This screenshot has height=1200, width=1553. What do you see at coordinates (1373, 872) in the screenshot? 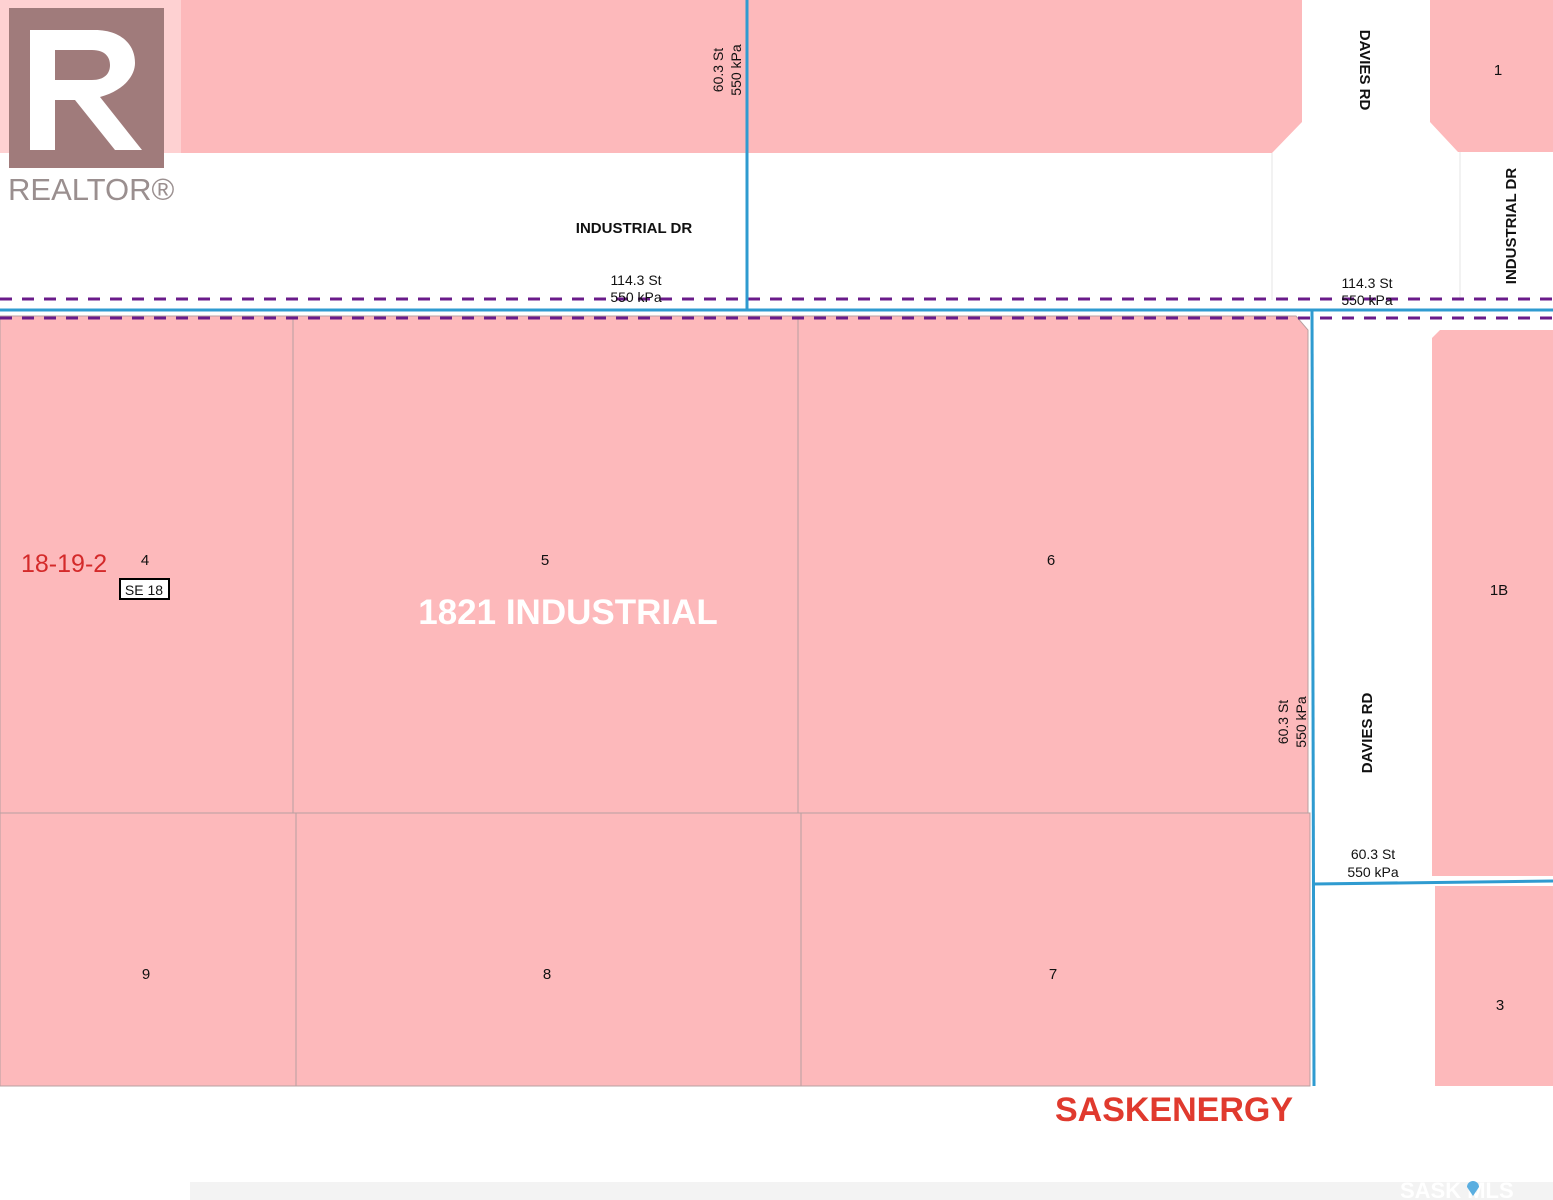
I see `pipe-label-east-line2: 550 kPa` at bounding box center [1373, 872].